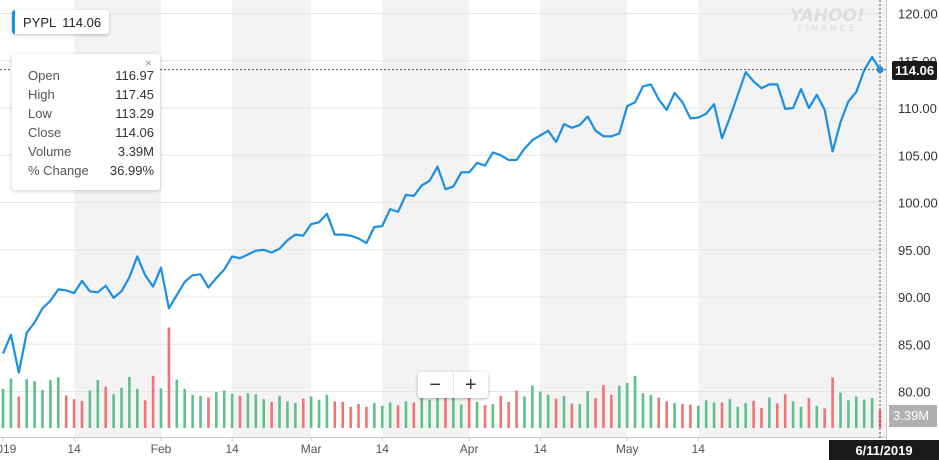  Describe the element at coordinates (880, 70) in the screenshot. I see `last-point-marker` at that location.